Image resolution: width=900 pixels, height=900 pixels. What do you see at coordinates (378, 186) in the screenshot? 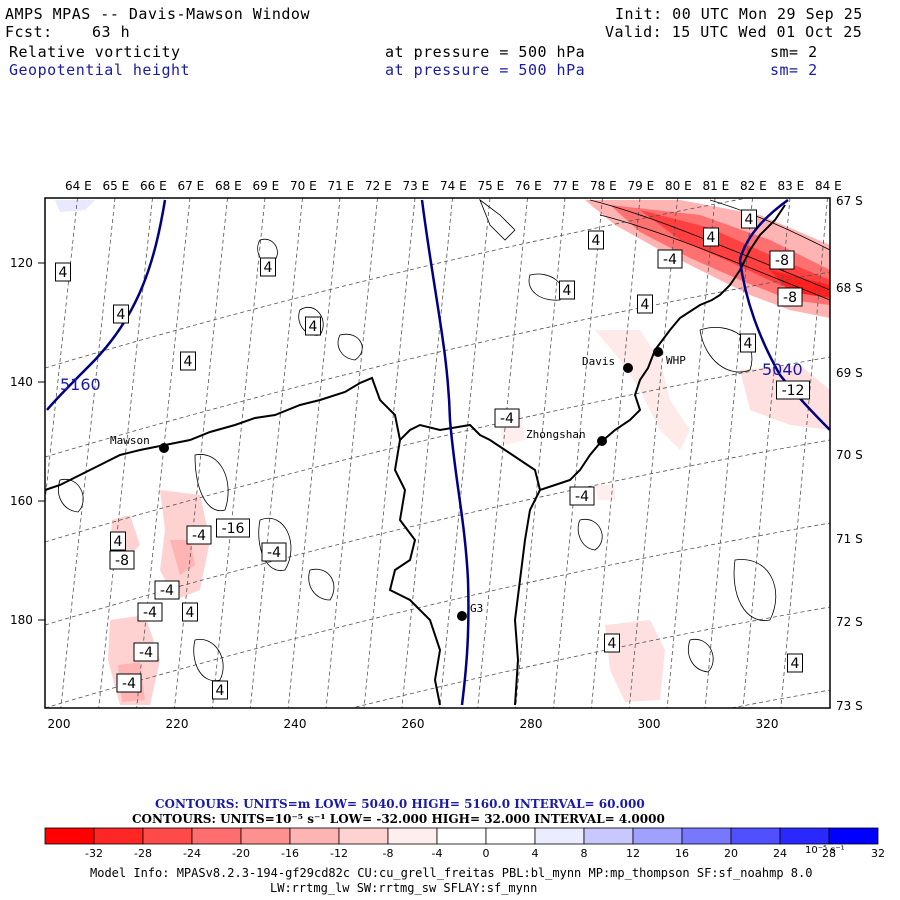
I see `longitude-label: 72 E` at bounding box center [378, 186].